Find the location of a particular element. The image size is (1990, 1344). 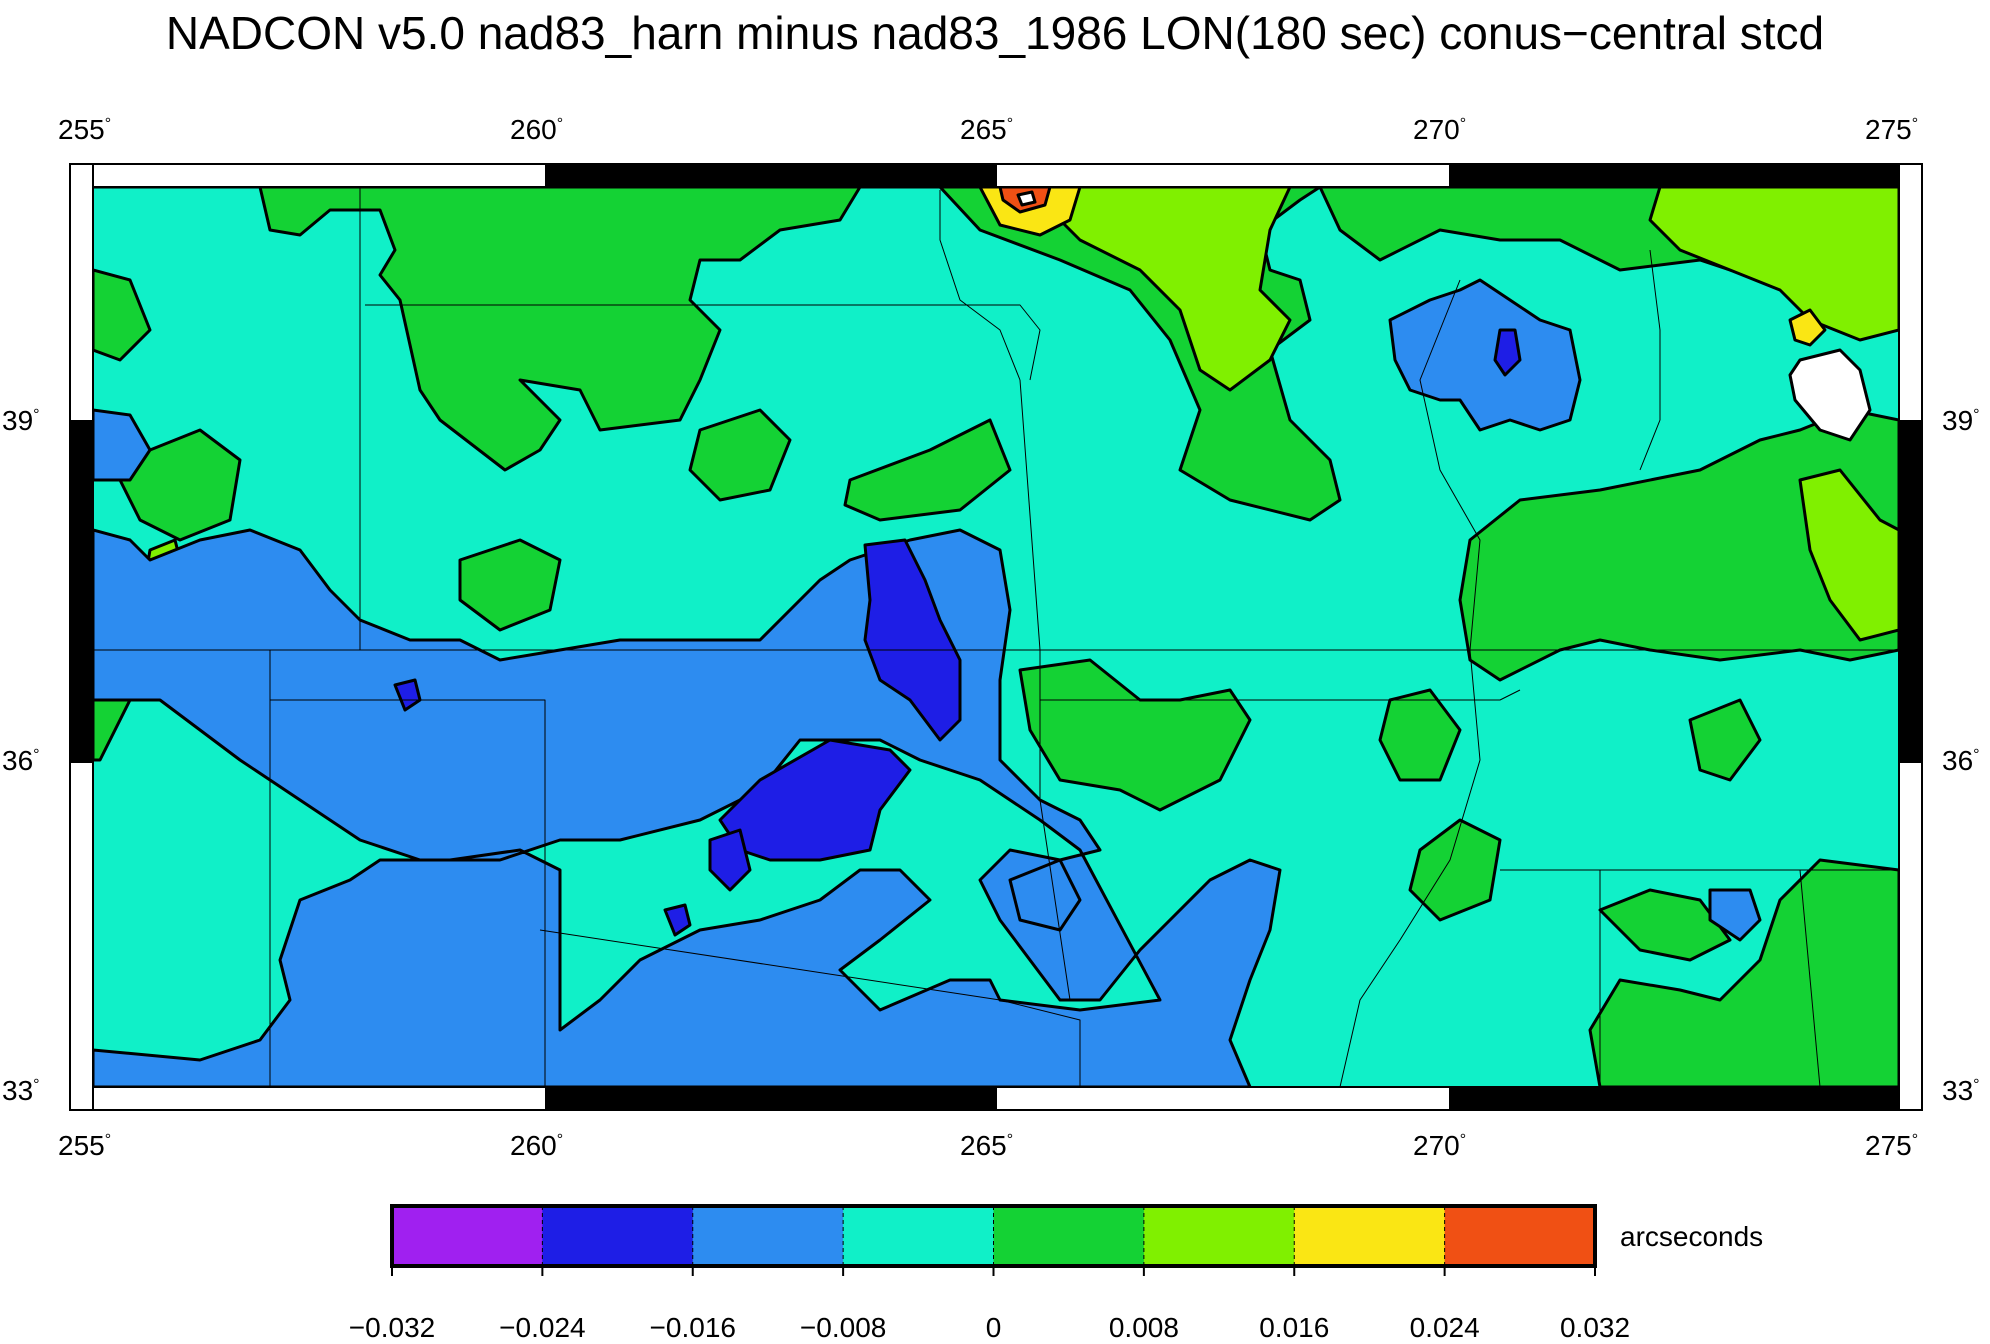

darkblue-region-south is located at coordinates (677, 920).